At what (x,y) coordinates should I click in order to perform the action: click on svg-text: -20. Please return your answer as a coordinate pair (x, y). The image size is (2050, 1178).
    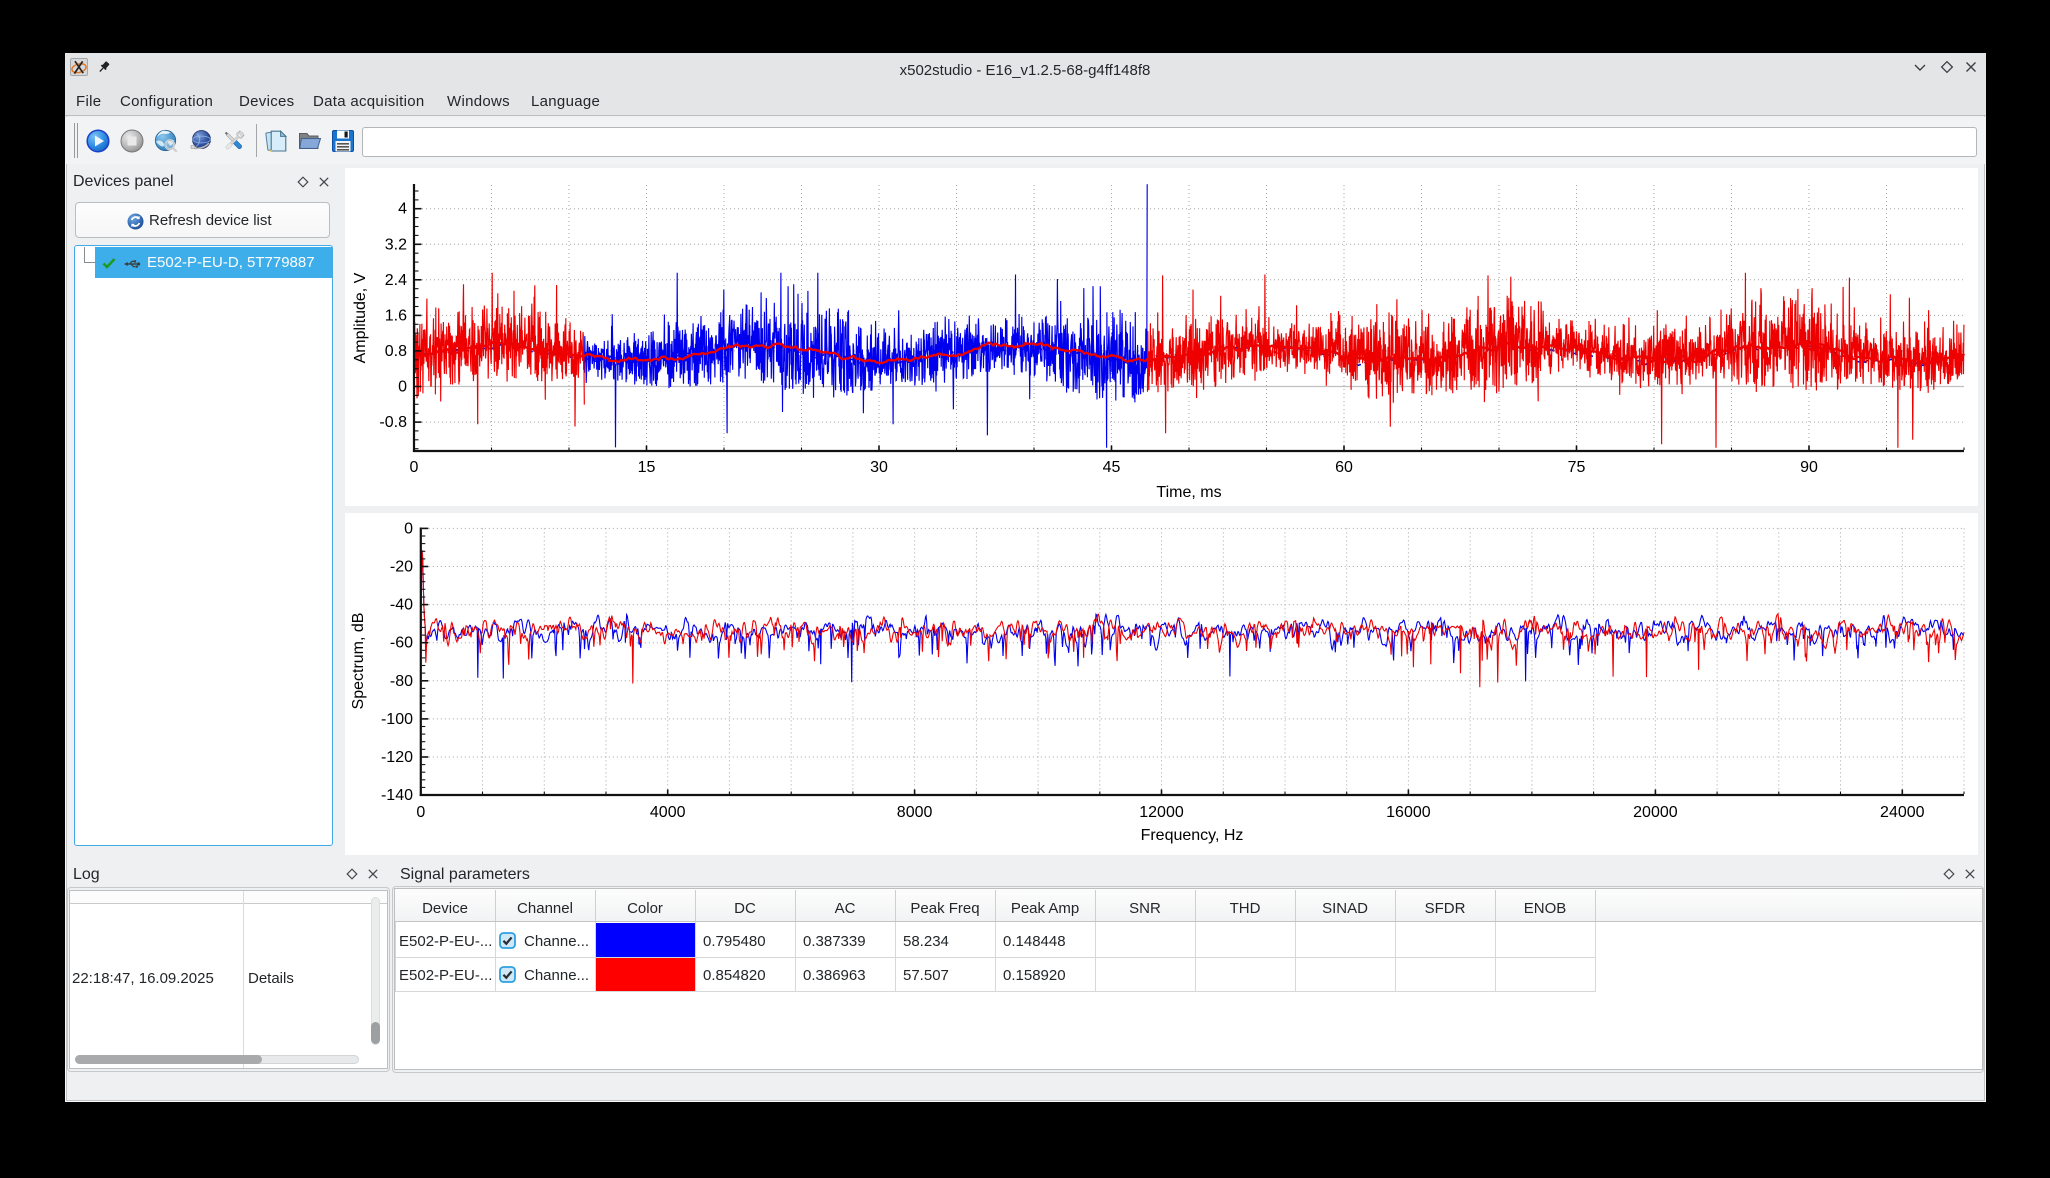
    Looking at the image, I should click on (401, 567).